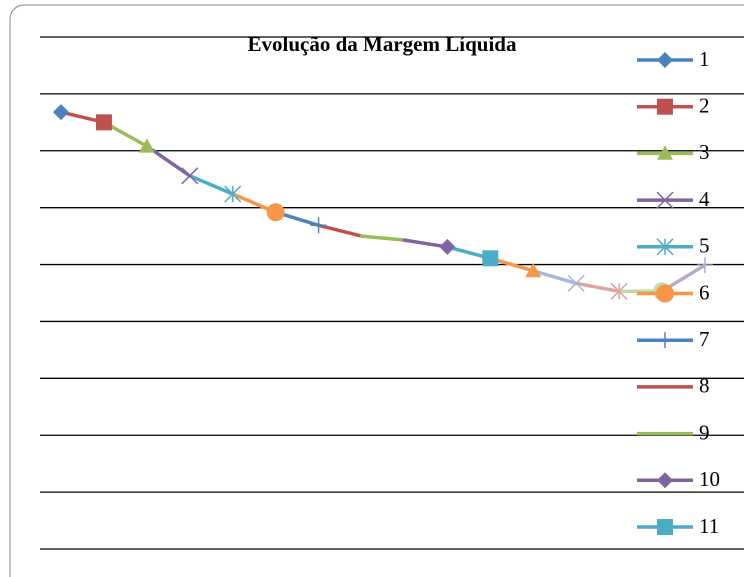 This screenshot has width=744, height=577. What do you see at coordinates (704, 292) in the screenshot?
I see `legend-label: 6` at bounding box center [704, 292].